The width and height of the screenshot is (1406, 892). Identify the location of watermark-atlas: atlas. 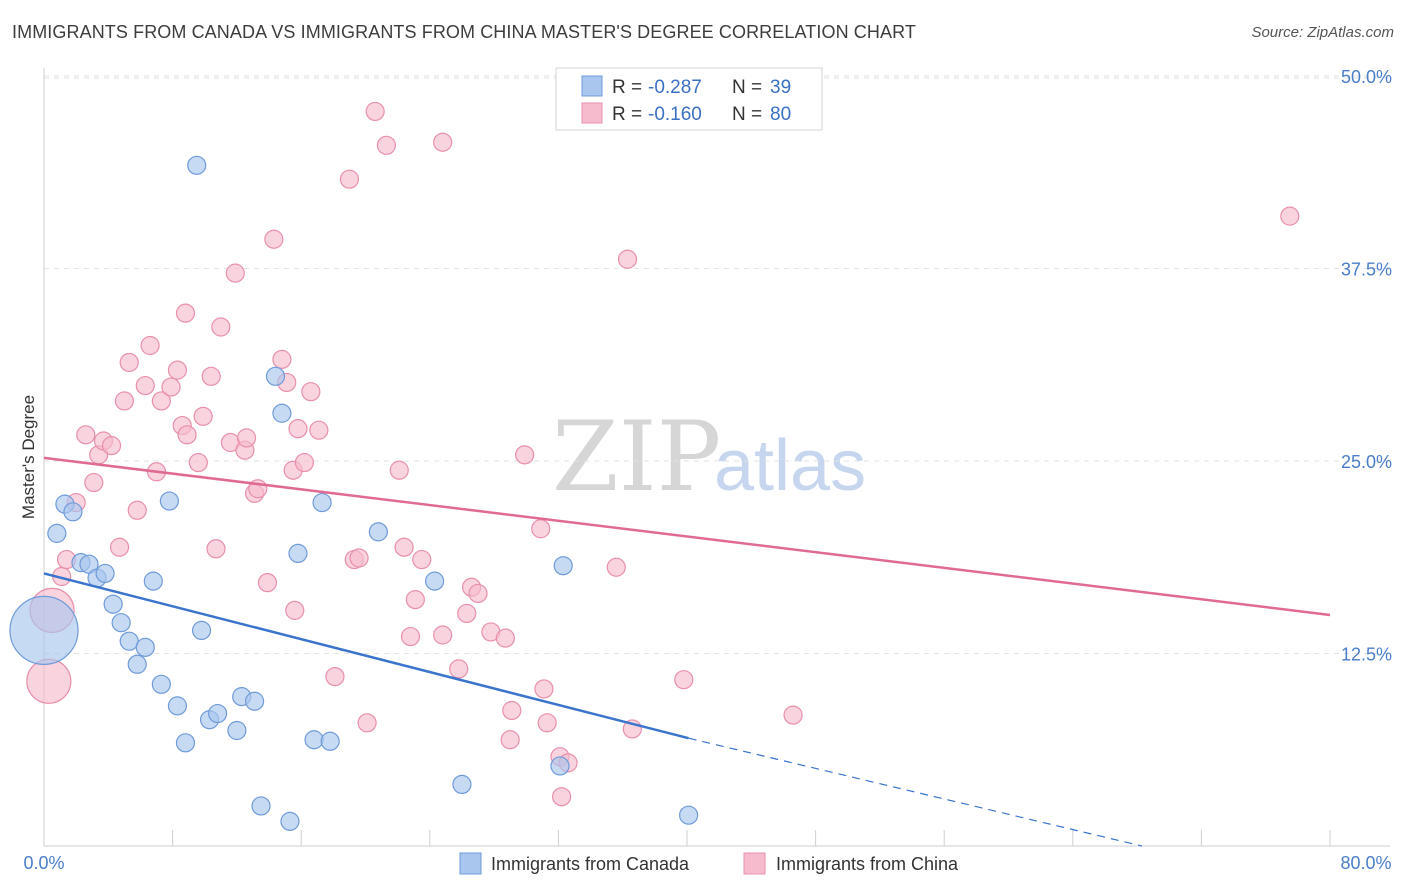
(790, 466).